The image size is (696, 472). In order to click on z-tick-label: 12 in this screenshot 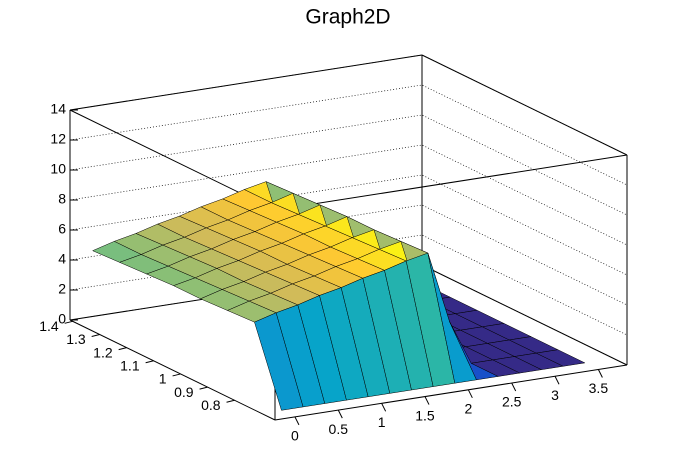, I will do `click(58, 139)`.